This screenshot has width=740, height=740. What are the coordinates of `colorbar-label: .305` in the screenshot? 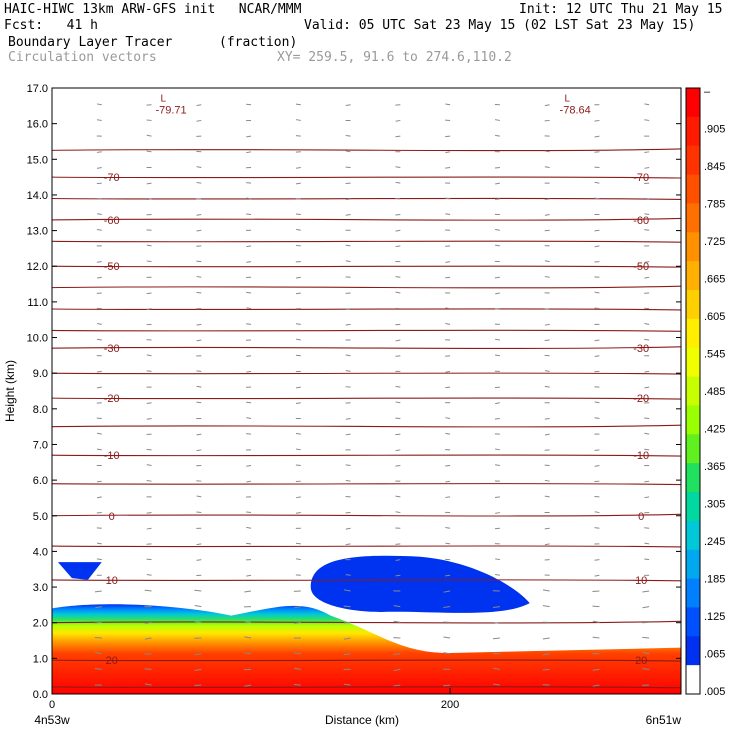 It's located at (714, 505).